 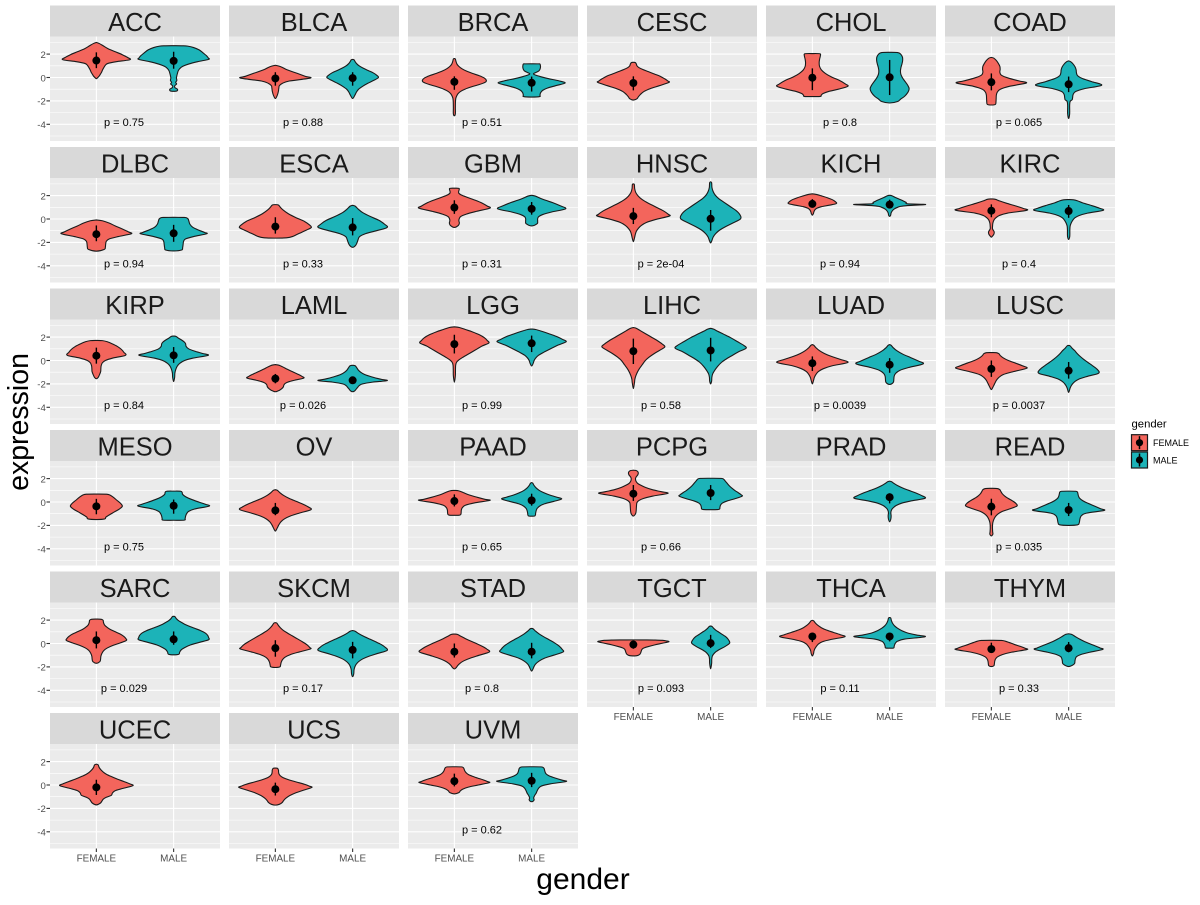 What do you see at coordinates (661, 406) in the screenshot?
I see `svg-text: p = 0.58` at bounding box center [661, 406].